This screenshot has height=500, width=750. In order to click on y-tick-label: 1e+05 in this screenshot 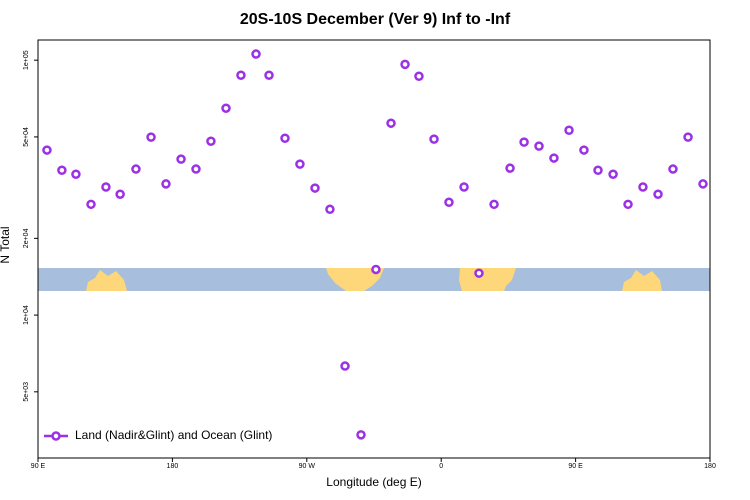, I will do `click(26, 60)`.